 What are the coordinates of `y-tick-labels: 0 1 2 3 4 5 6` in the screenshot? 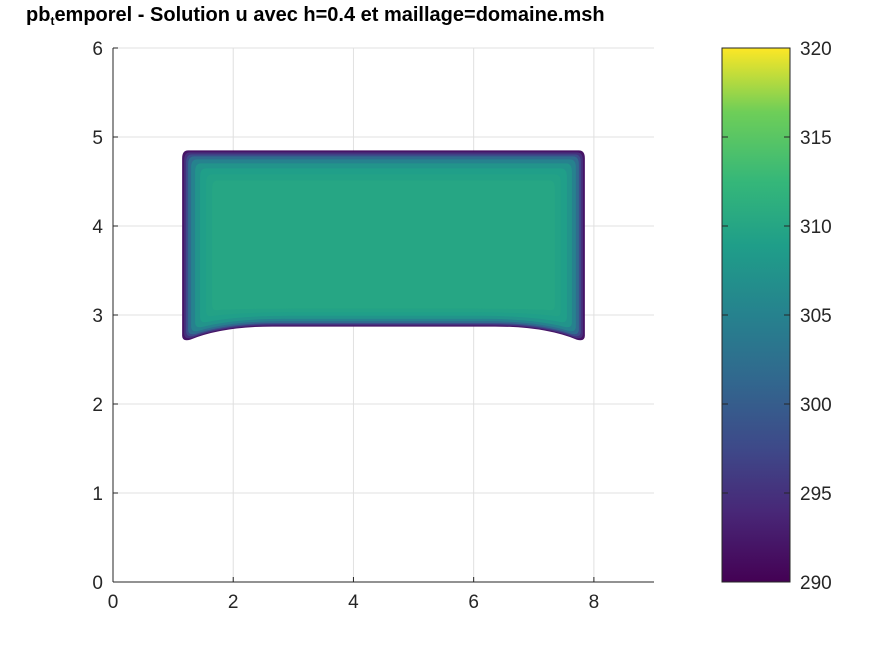 It's located at (97, 316).